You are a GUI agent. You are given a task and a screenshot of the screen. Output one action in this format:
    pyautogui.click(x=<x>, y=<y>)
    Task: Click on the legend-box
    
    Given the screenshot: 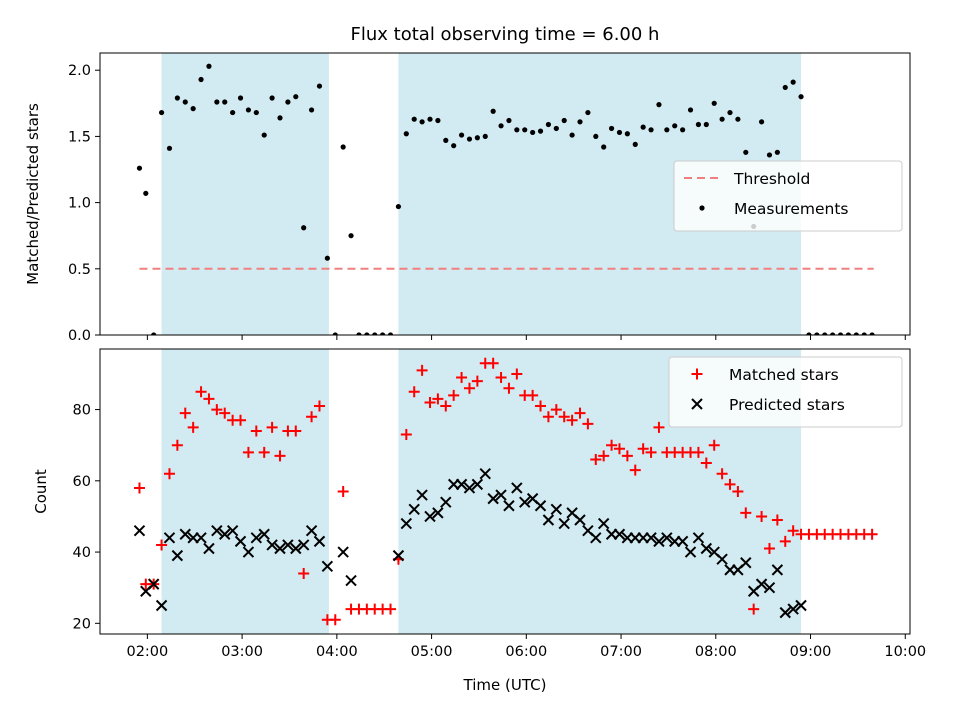 What is the action you would take?
    pyautogui.click(x=788, y=196)
    